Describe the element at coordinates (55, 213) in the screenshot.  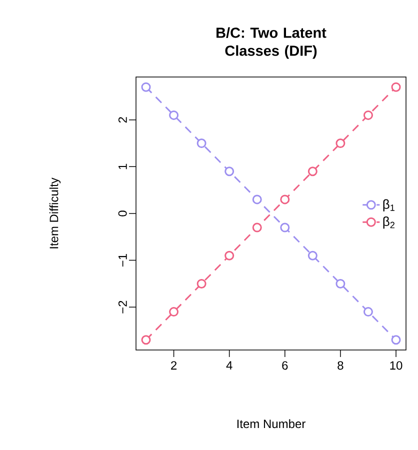
I see `y-axis-title: Item Difficulty` at that location.